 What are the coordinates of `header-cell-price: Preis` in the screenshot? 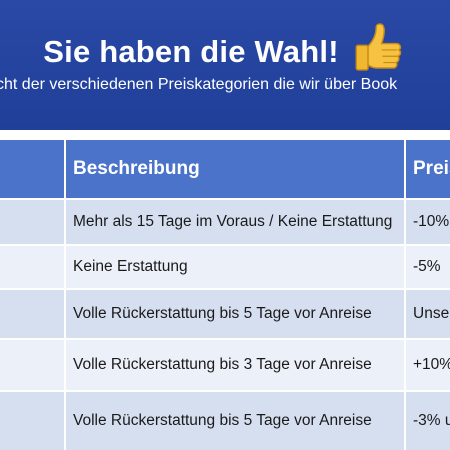 It's located at (427, 169).